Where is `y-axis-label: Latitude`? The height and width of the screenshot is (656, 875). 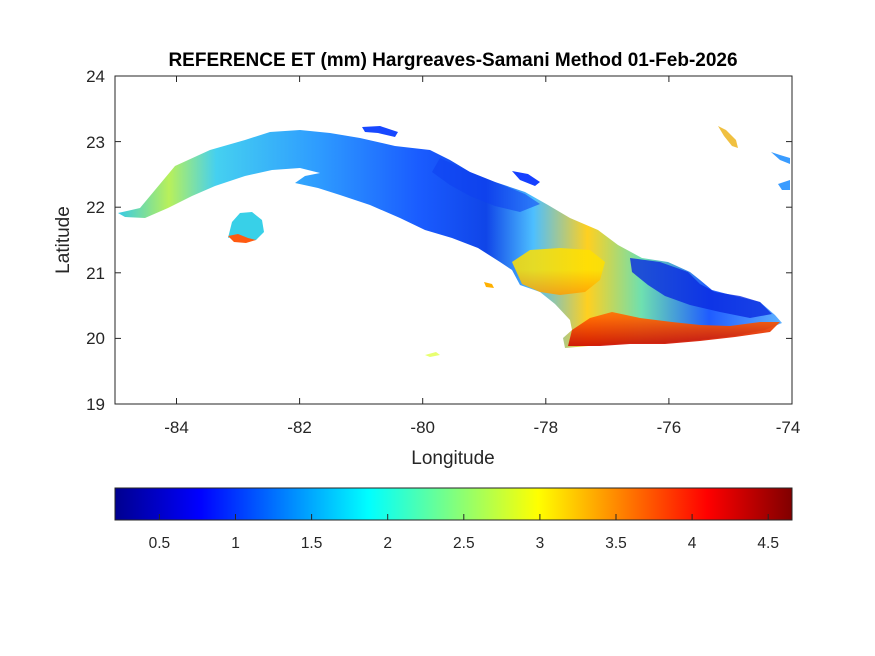
y-axis-label: Latitude is located at coordinates (63, 240).